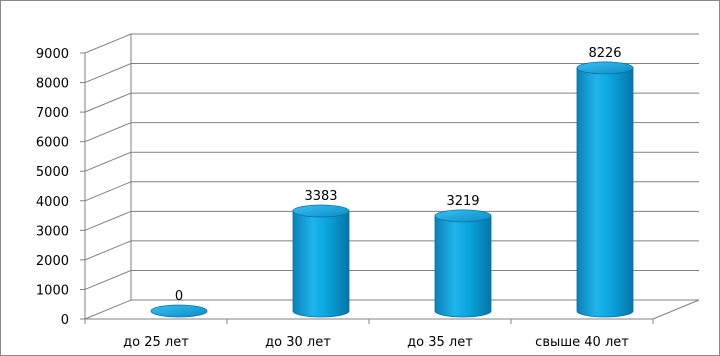  Describe the element at coordinates (52, 172) in the screenshot. I see `y-tick-label: 5000` at that location.